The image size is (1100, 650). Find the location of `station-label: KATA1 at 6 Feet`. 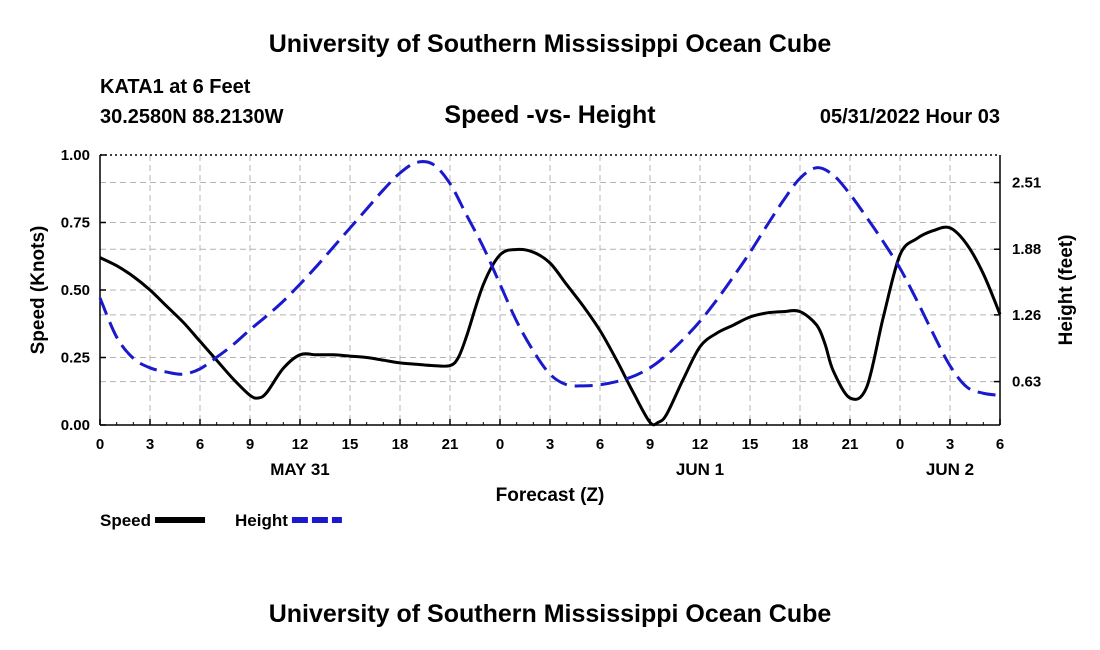

station-label: KATA1 at 6 Feet is located at coordinates (175, 87).